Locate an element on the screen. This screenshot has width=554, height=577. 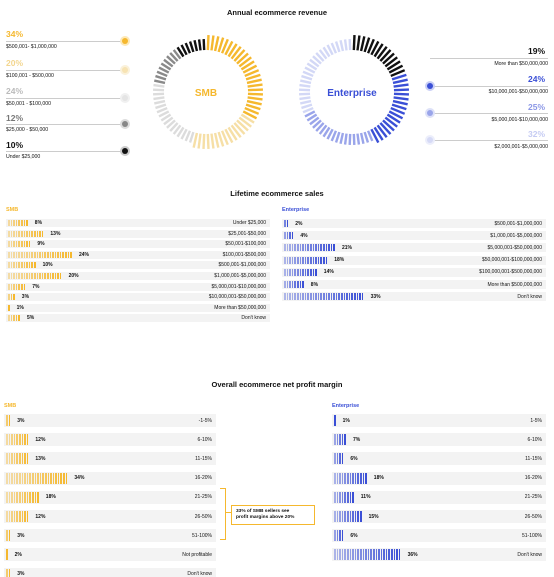
profit-ent-category-label: 6-10% is located at coordinates (534, 439).